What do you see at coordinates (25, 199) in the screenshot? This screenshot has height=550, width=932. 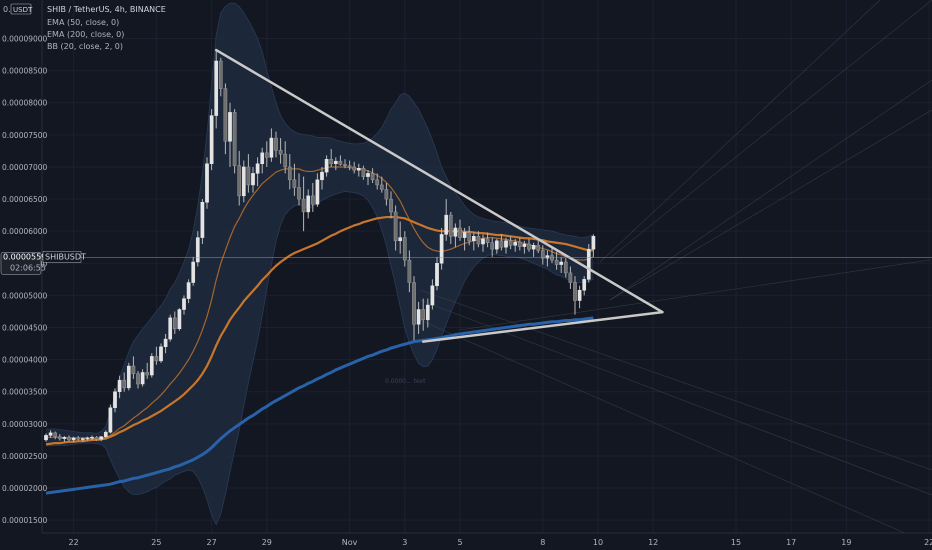 I see `y-tick-label: 0.00006500` at bounding box center [25, 199].